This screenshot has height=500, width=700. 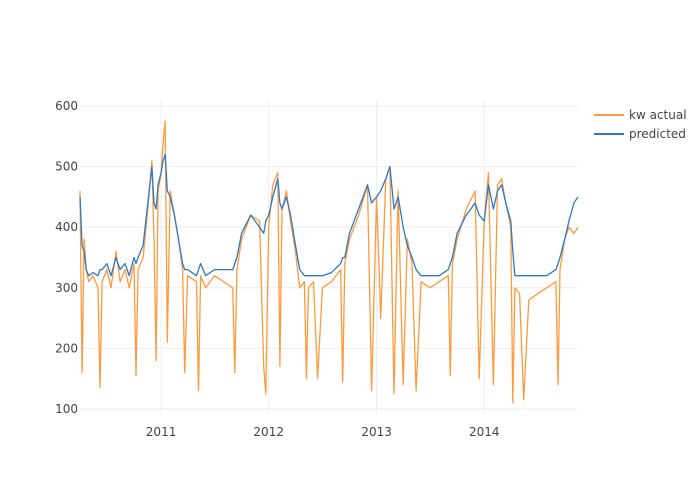 I want to click on y-tick-label: 600, so click(x=66, y=106).